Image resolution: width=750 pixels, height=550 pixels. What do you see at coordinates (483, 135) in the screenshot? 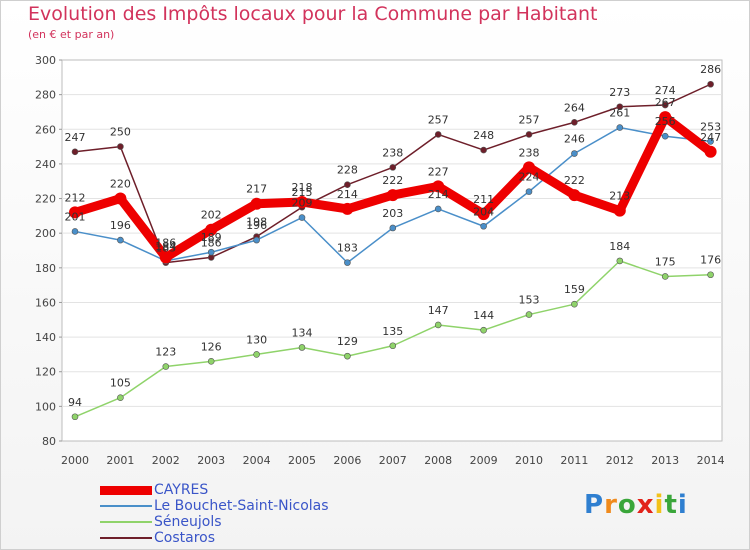
I see `data-label: 248` at bounding box center [483, 135].